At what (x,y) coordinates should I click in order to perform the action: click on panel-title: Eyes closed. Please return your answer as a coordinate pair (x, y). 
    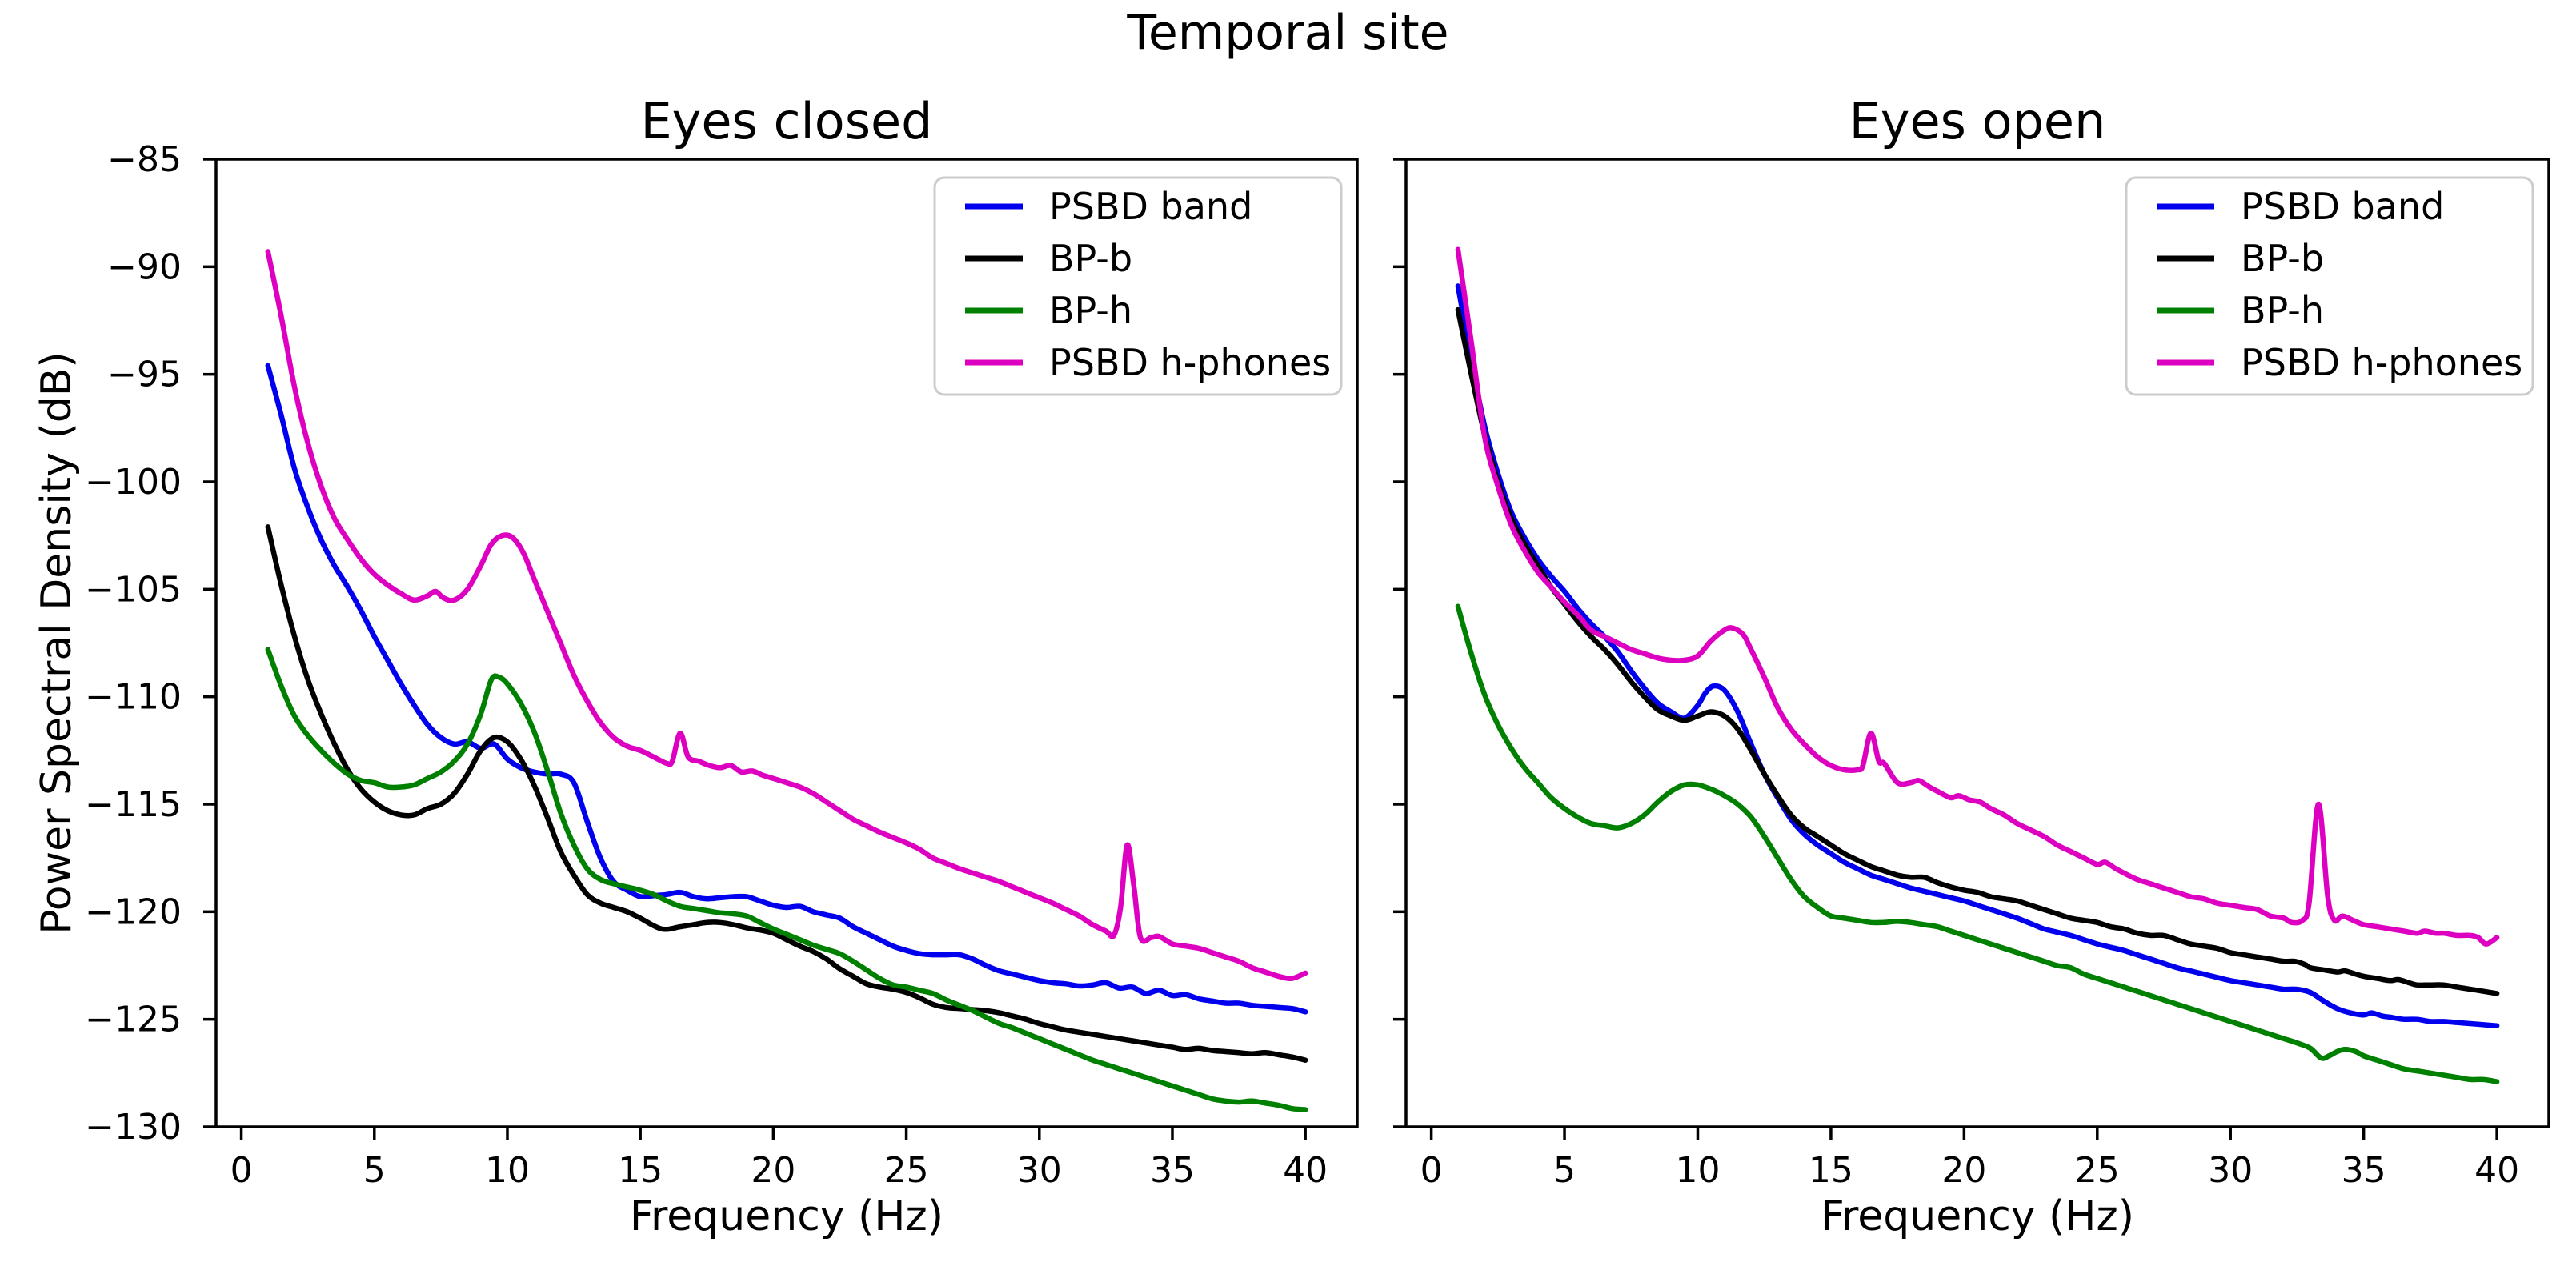
    Looking at the image, I should click on (786, 121).